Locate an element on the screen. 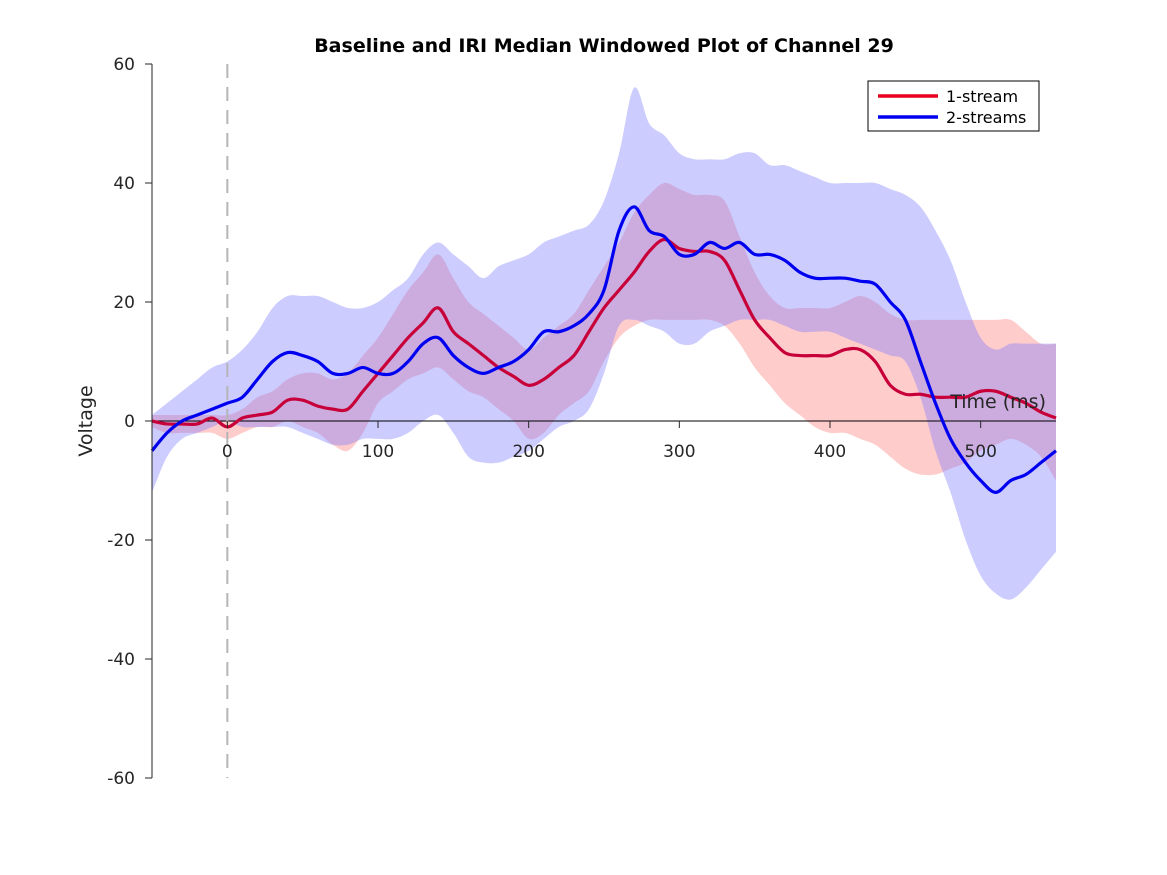 The image size is (1167, 875). y-tick-label: -60 is located at coordinates (121, 779).